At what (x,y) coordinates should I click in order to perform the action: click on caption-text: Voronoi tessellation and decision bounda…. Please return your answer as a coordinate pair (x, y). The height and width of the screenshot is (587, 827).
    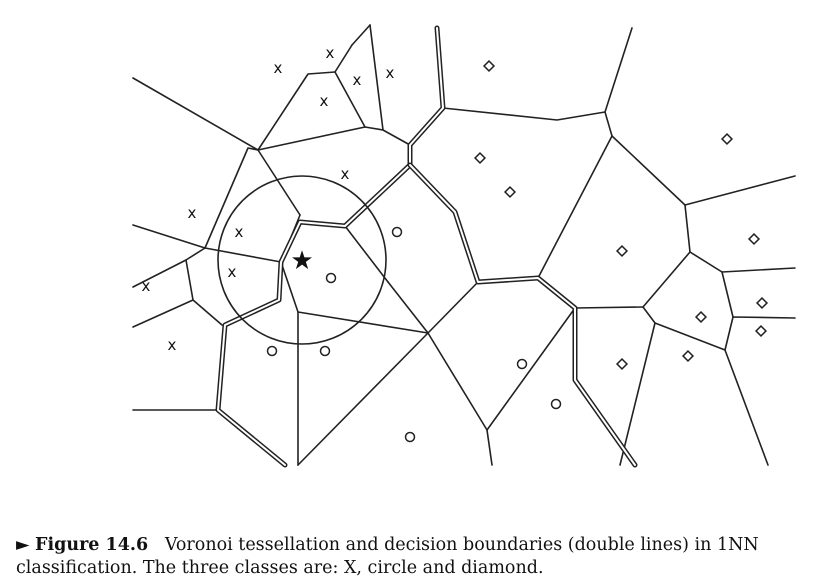
    Looking at the image, I should click on (387, 556).